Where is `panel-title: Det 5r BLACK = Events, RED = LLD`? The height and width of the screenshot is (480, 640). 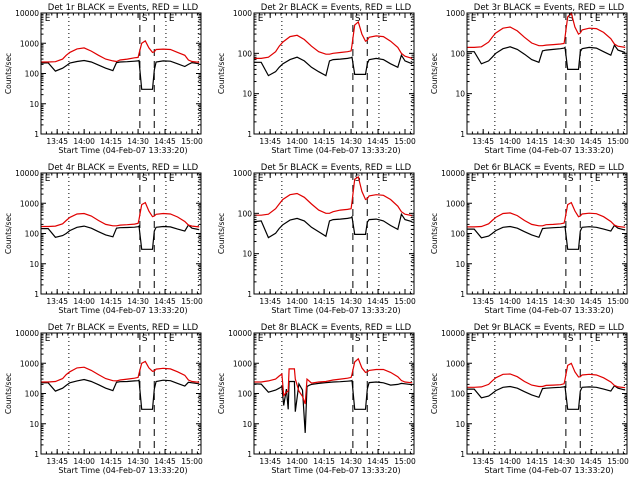 panel-title: Det 5r BLACK = Events, RED = LLD is located at coordinates (336, 168).